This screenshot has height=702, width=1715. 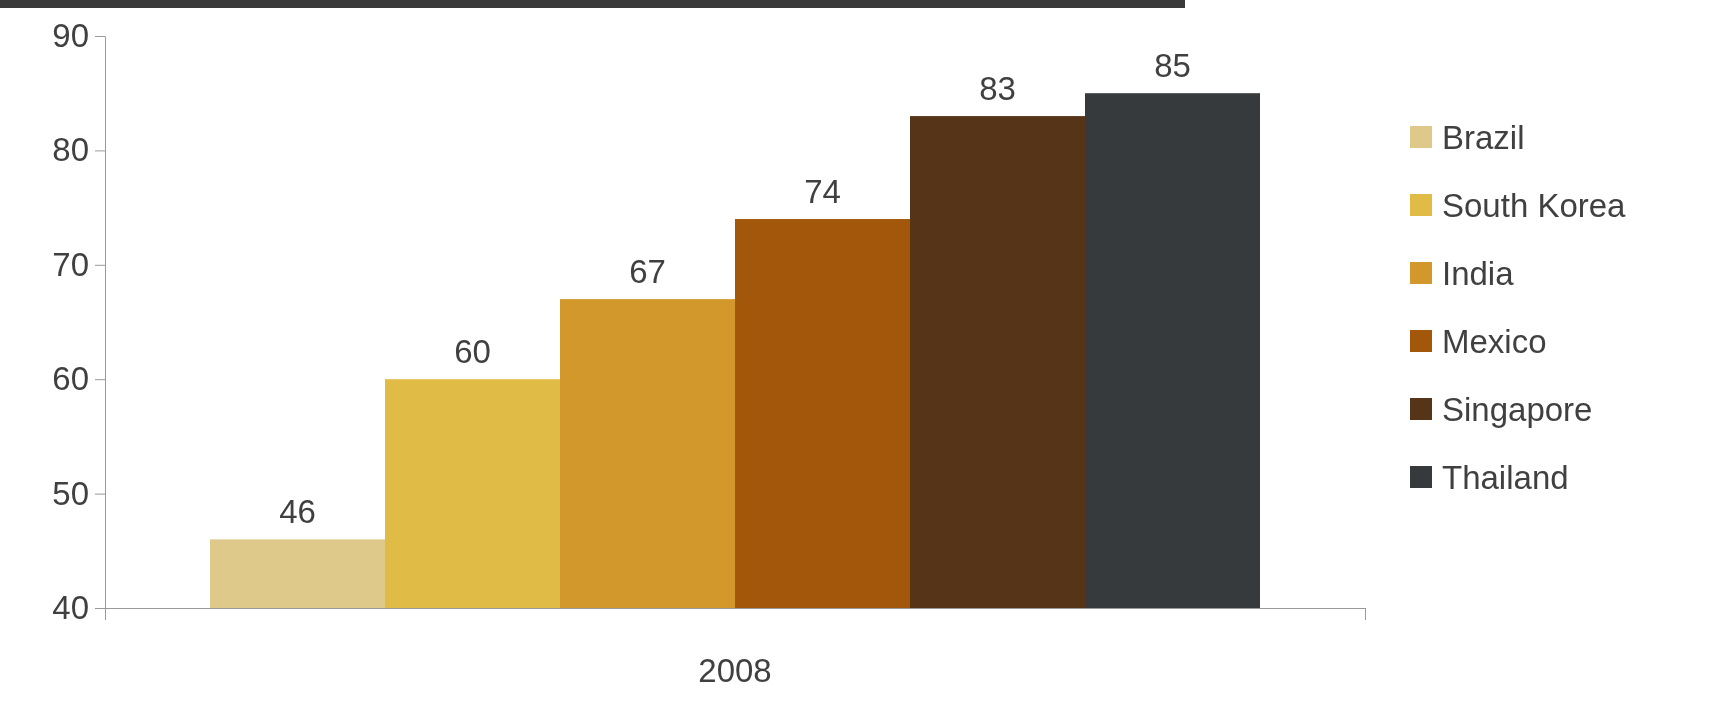 I want to click on data-label: 46, so click(x=297, y=512).